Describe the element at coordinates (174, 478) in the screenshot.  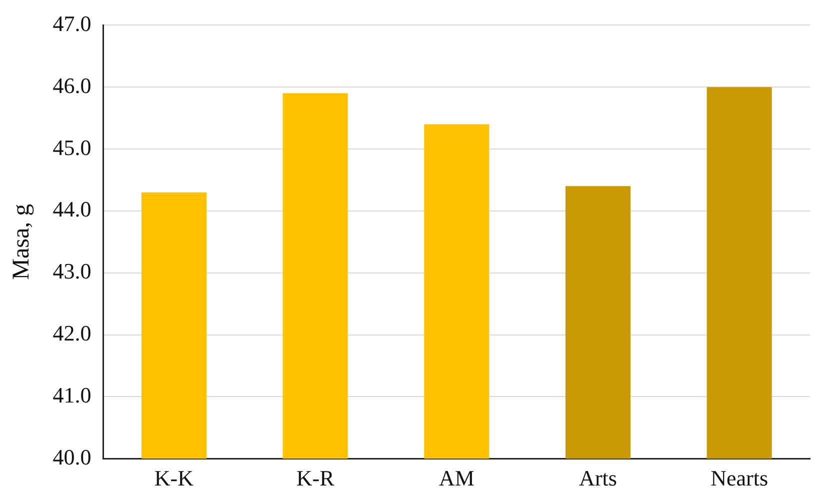
I see `x-tick-label: K-K` at that location.